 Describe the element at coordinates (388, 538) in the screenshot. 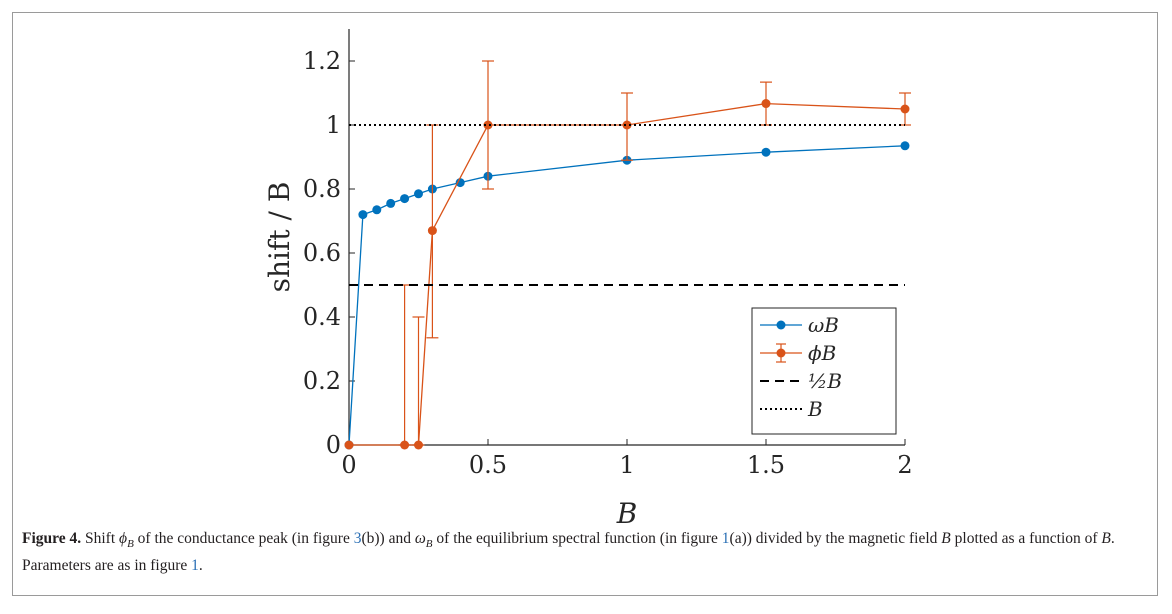

I see `caption-text: (b)) and` at that location.